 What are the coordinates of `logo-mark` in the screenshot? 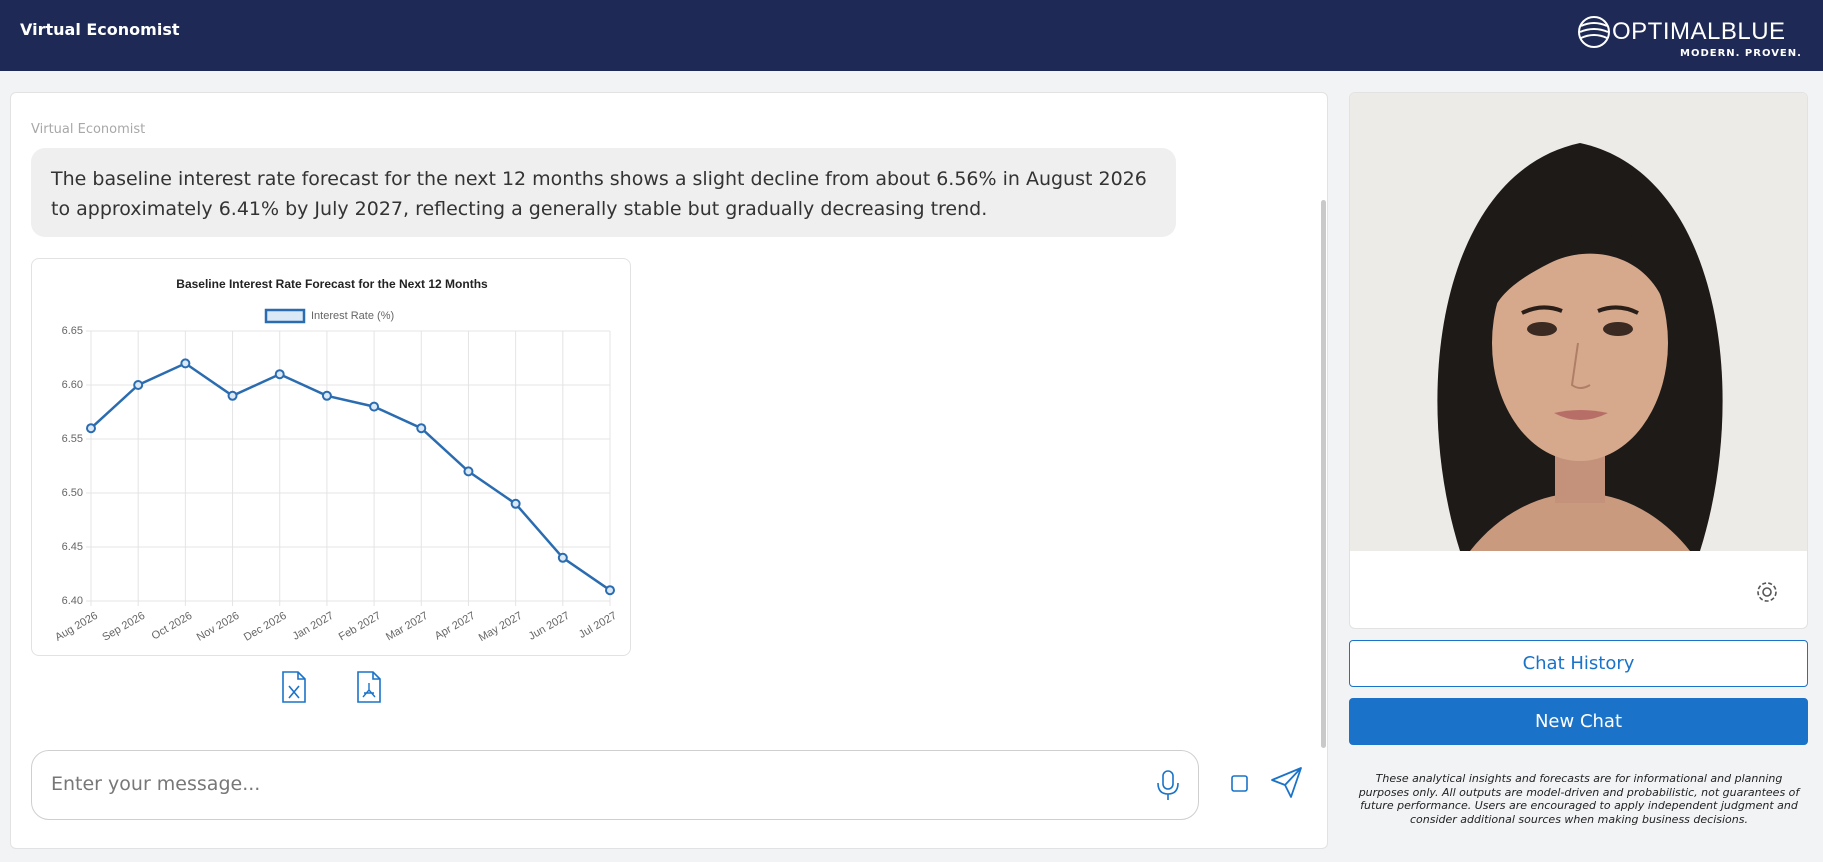 It's located at (1594, 32).